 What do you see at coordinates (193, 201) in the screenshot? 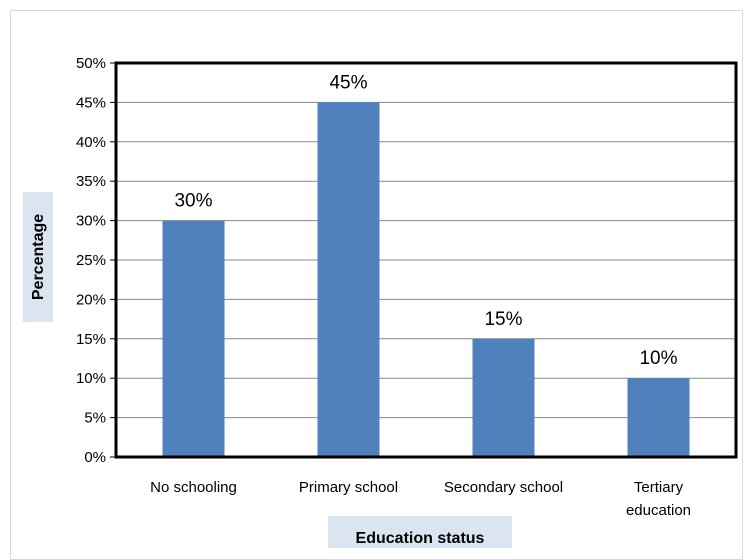
I see `data-label: 30%` at bounding box center [193, 201].